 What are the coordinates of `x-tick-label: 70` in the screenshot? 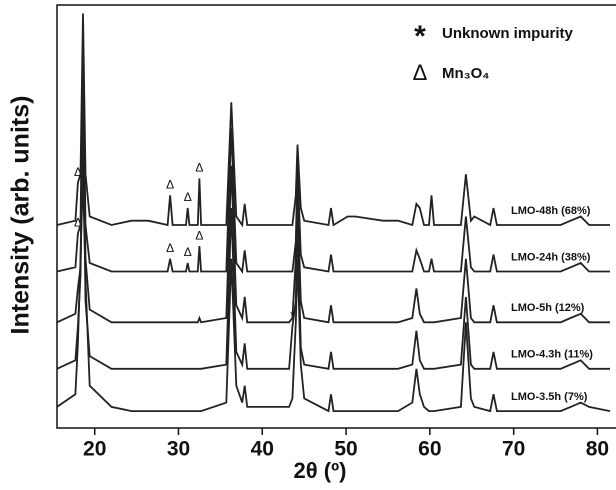 It's located at (513, 449).